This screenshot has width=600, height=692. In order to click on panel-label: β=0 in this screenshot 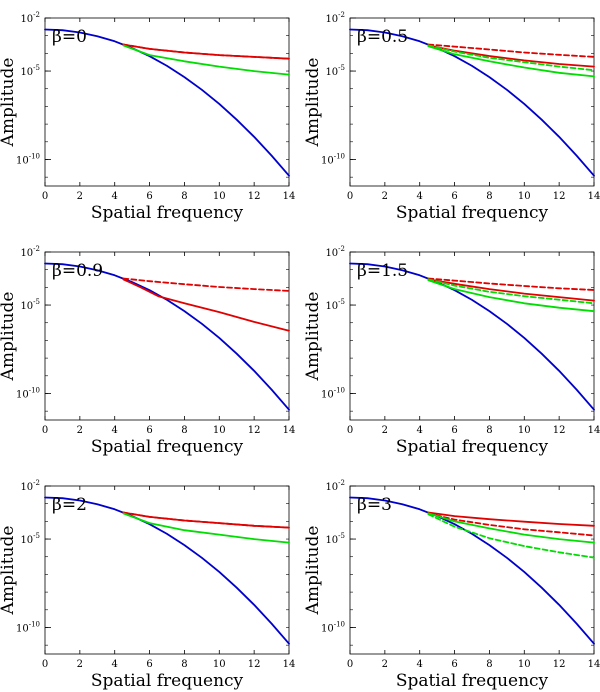, I will do `click(69, 37)`.